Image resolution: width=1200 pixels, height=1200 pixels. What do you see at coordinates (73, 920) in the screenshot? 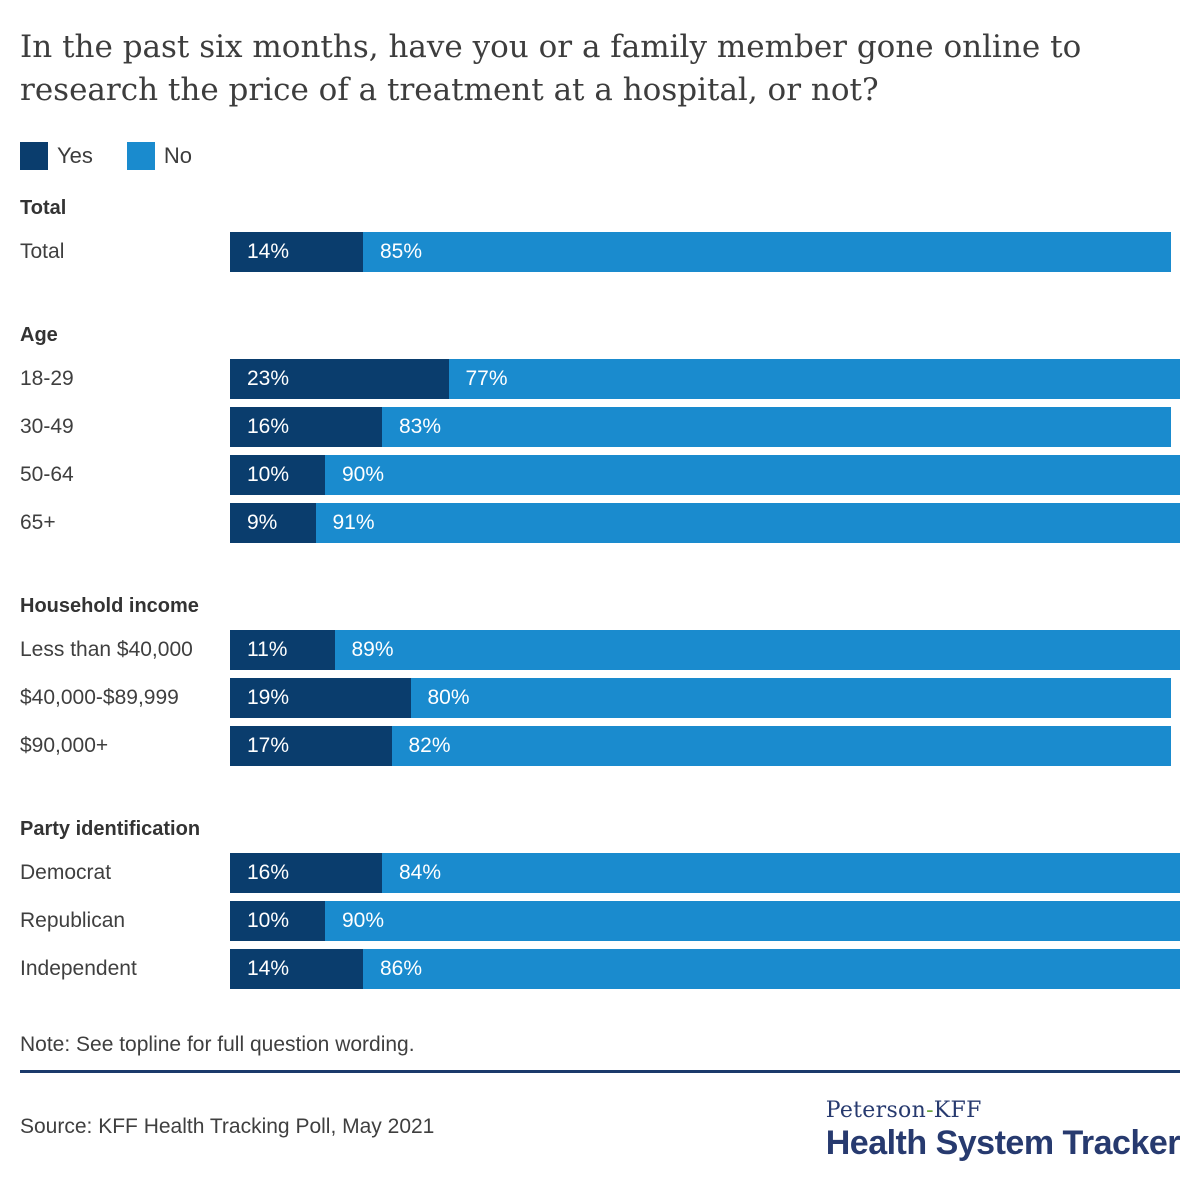
I see `row-label: Republican` at bounding box center [73, 920].